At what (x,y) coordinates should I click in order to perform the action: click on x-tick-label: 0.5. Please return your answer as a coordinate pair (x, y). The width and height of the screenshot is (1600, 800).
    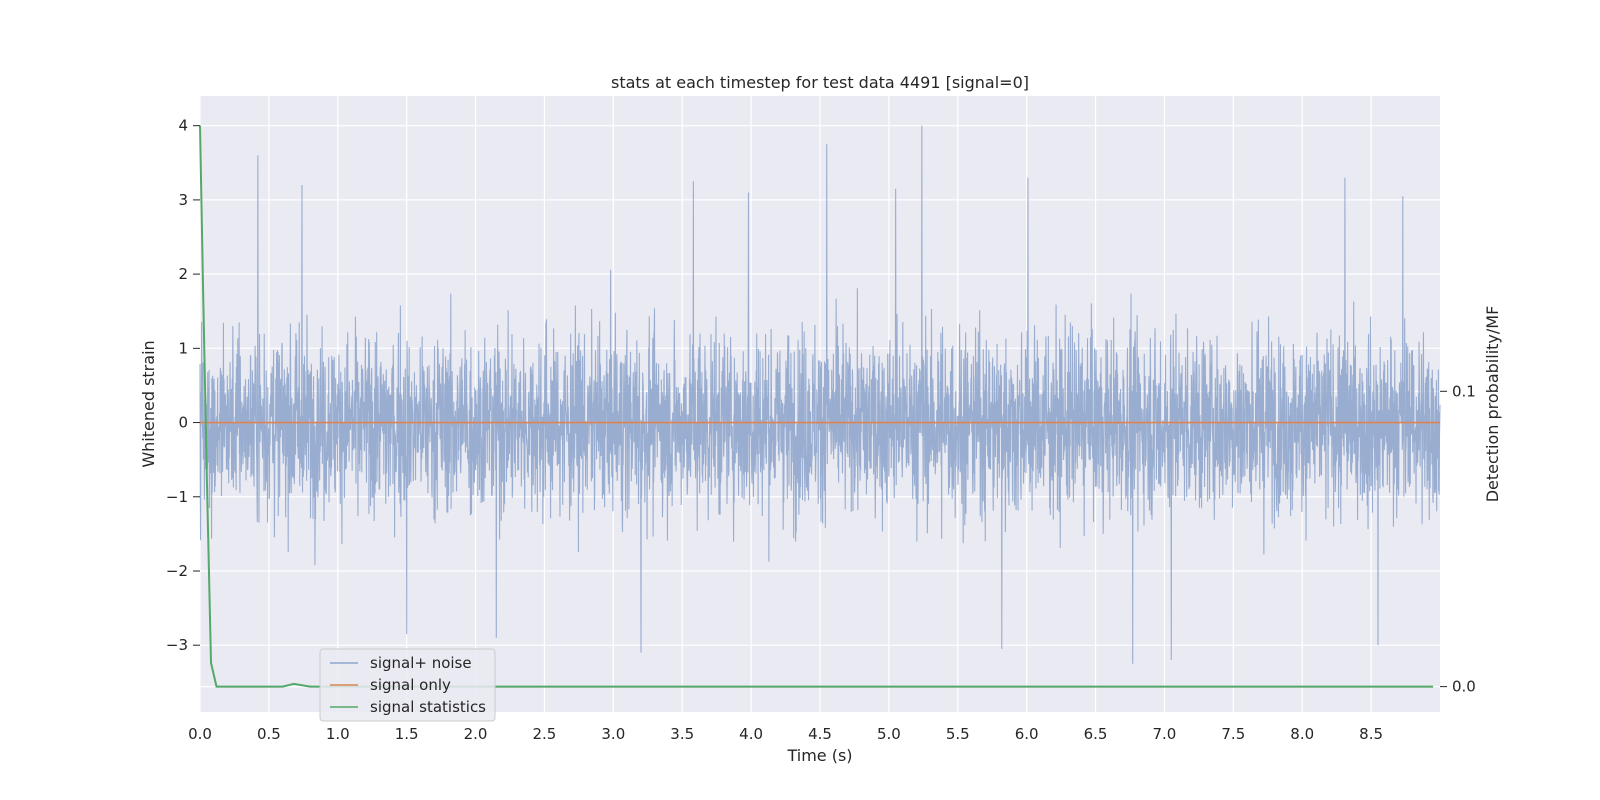
    Looking at the image, I should click on (269, 734).